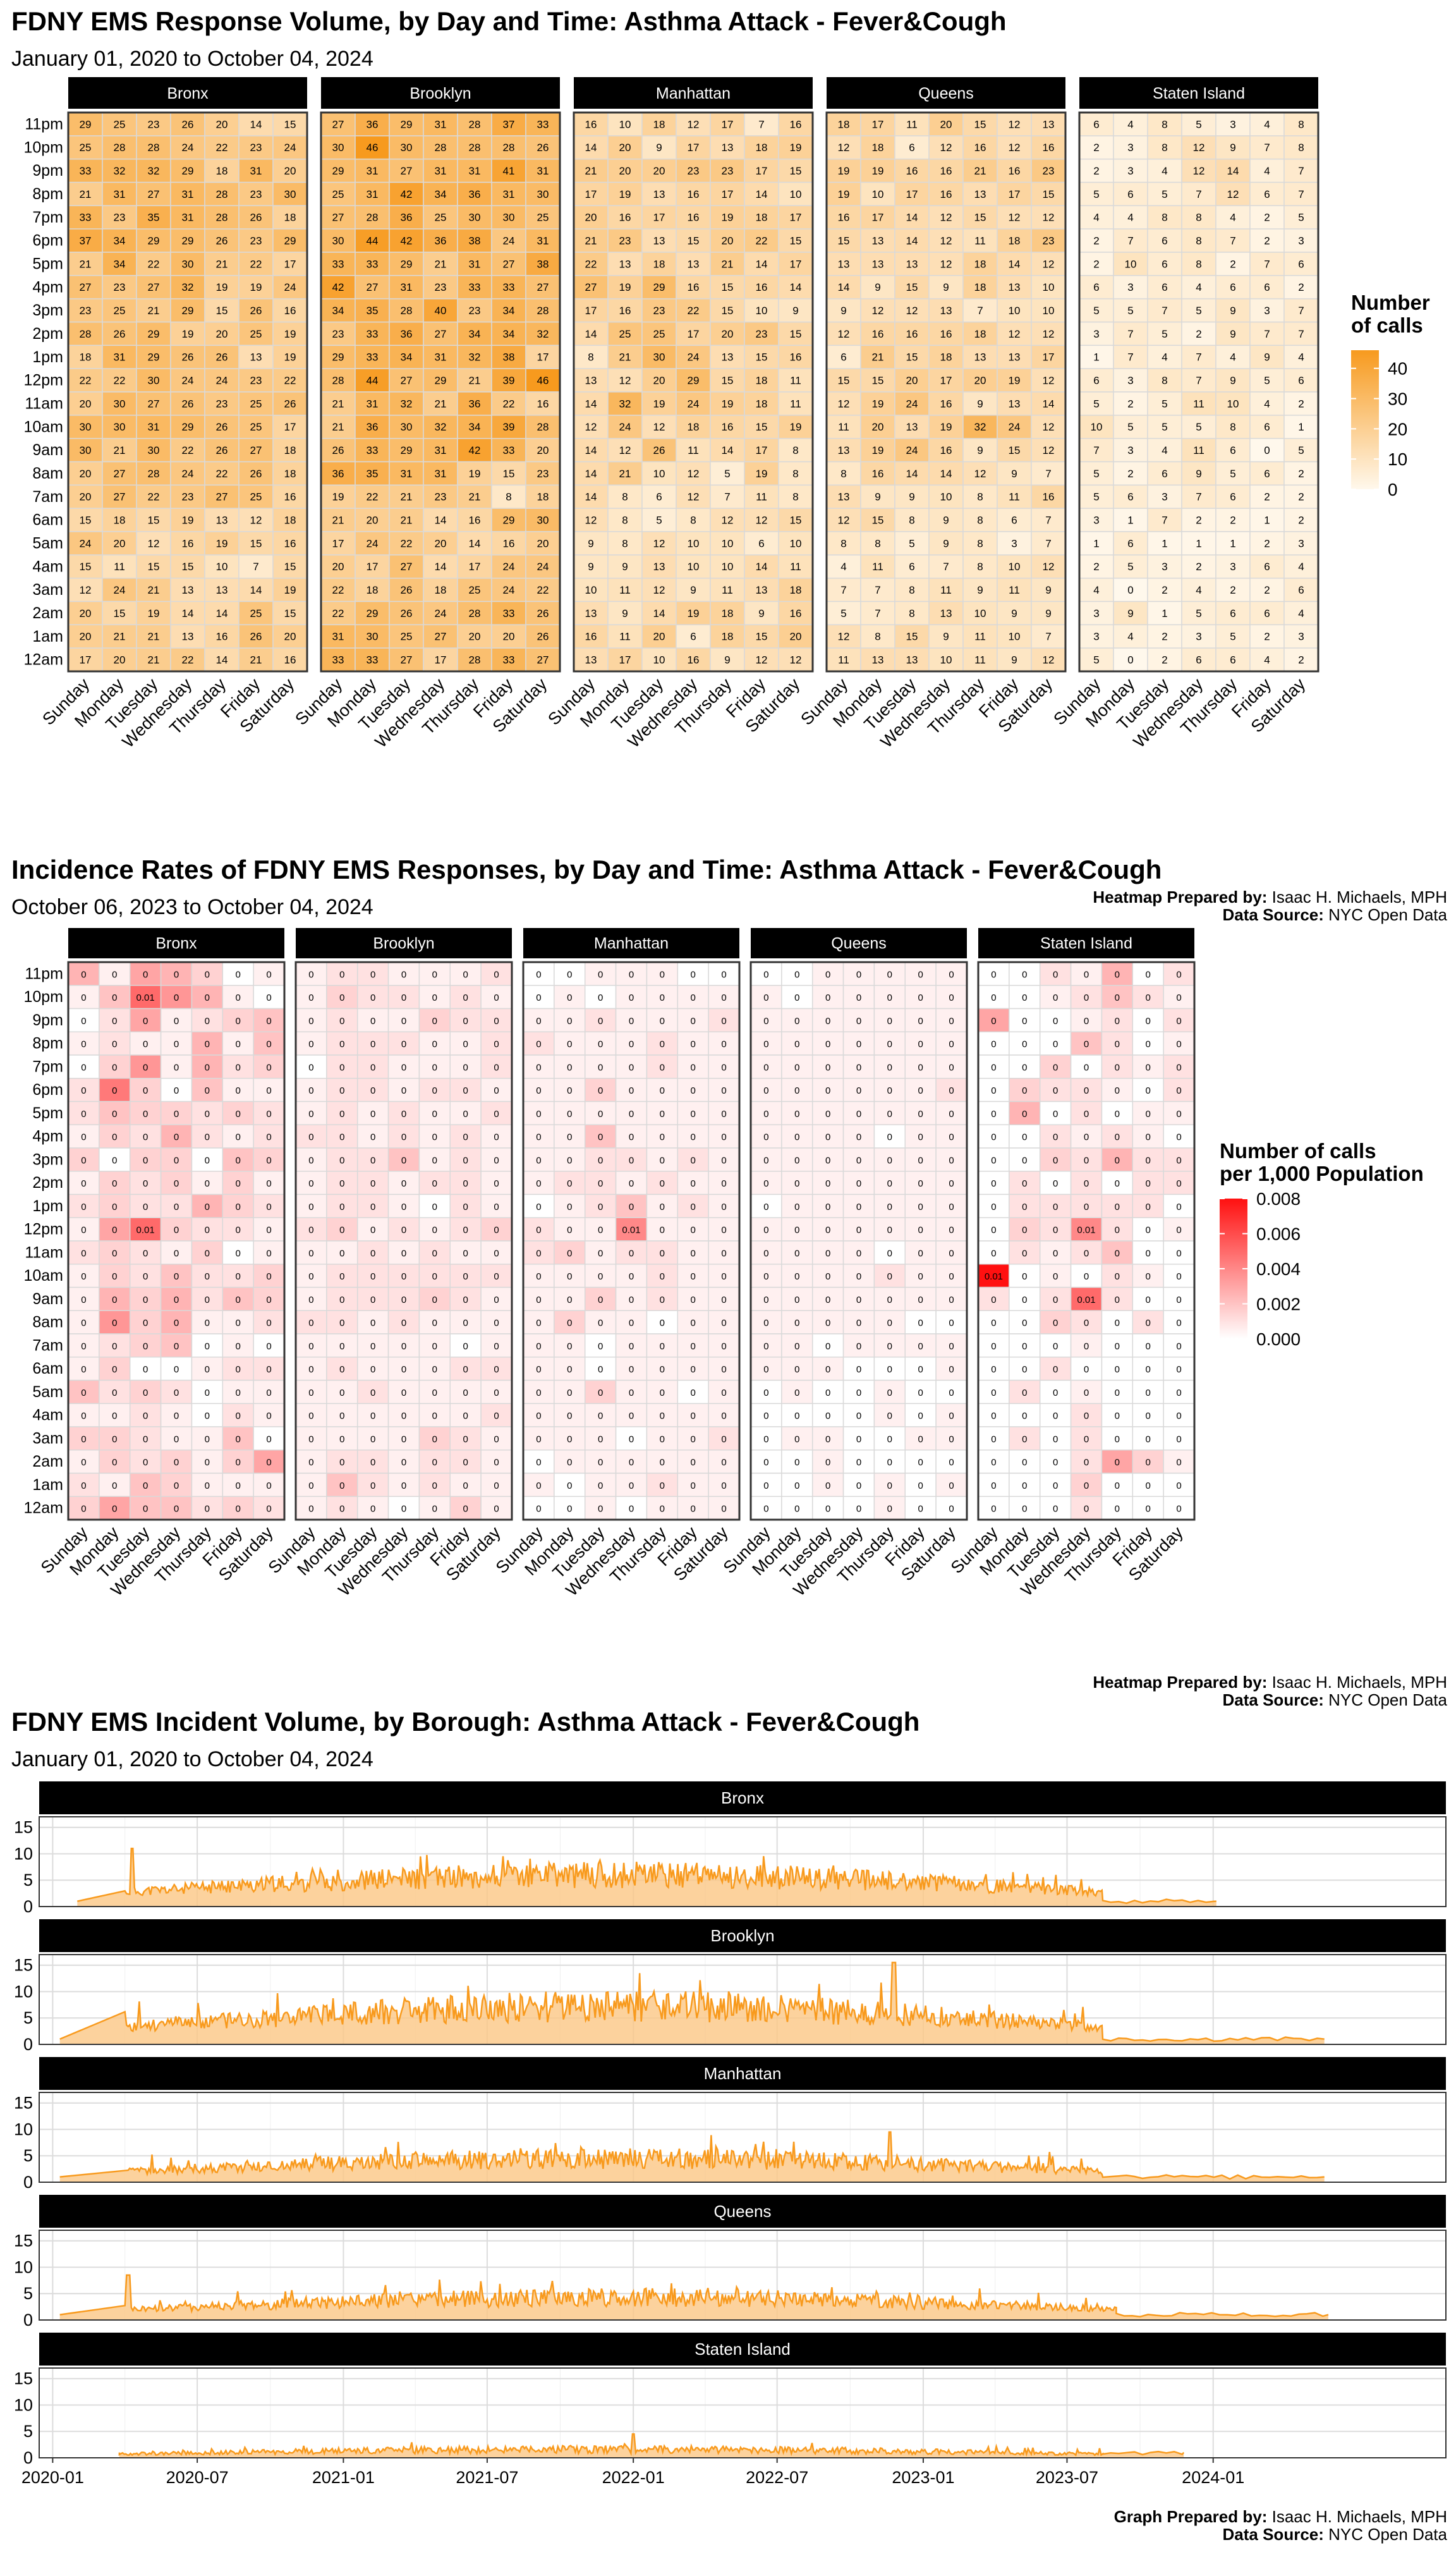  Describe the element at coordinates (86, 218) in the screenshot. I see `cell-label: 33` at that location.